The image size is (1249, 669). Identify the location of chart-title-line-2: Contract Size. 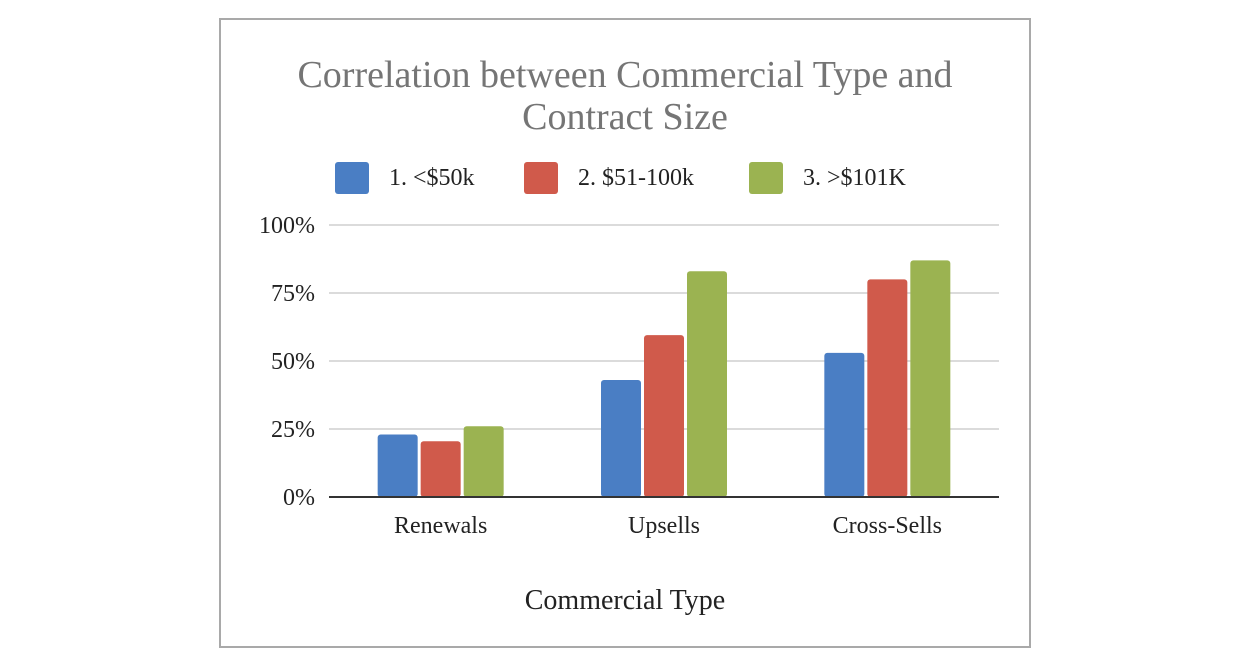
(625, 117).